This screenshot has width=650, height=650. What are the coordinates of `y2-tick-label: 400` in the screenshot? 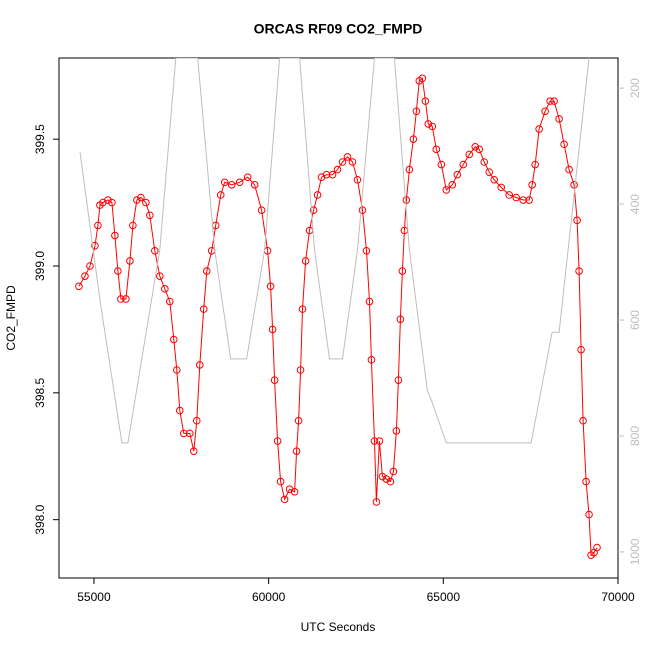 It's located at (635, 204).